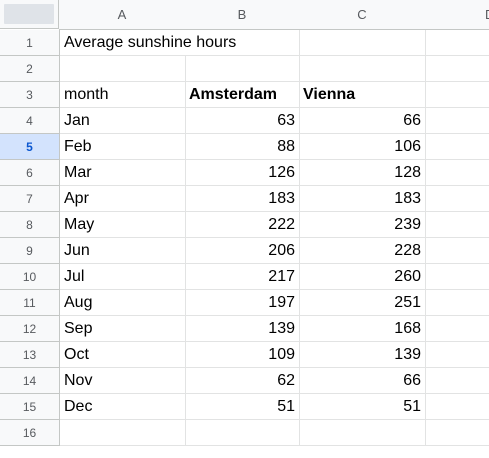  What do you see at coordinates (123, 355) in the screenshot?
I see `cell-a: Oct` at bounding box center [123, 355].